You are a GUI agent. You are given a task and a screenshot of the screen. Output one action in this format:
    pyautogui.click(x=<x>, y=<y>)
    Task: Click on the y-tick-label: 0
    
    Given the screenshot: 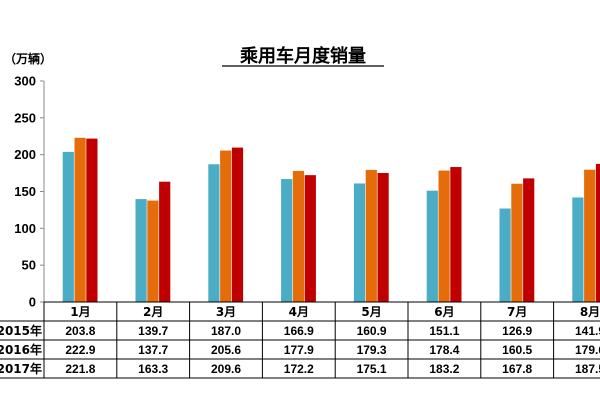 What is the action you would take?
    pyautogui.click(x=32, y=302)
    